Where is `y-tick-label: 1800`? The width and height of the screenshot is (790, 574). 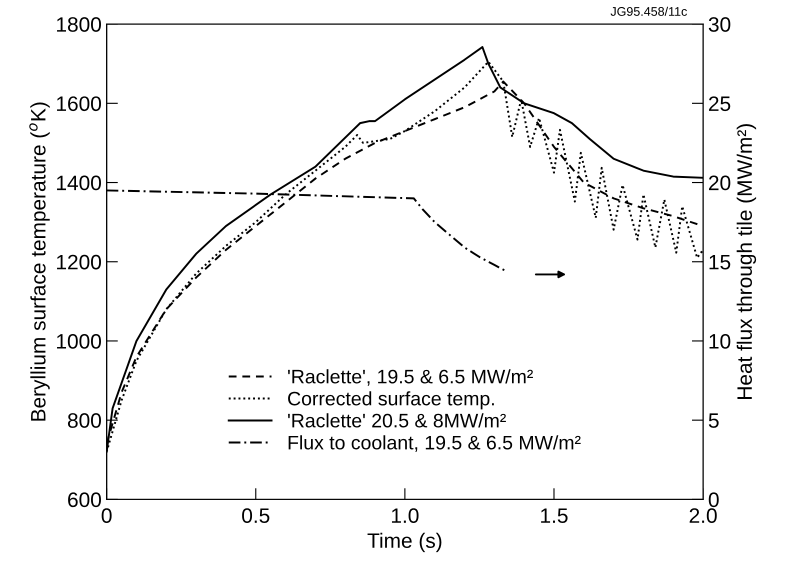 y-tick-label: 1800 is located at coordinates (79, 24).